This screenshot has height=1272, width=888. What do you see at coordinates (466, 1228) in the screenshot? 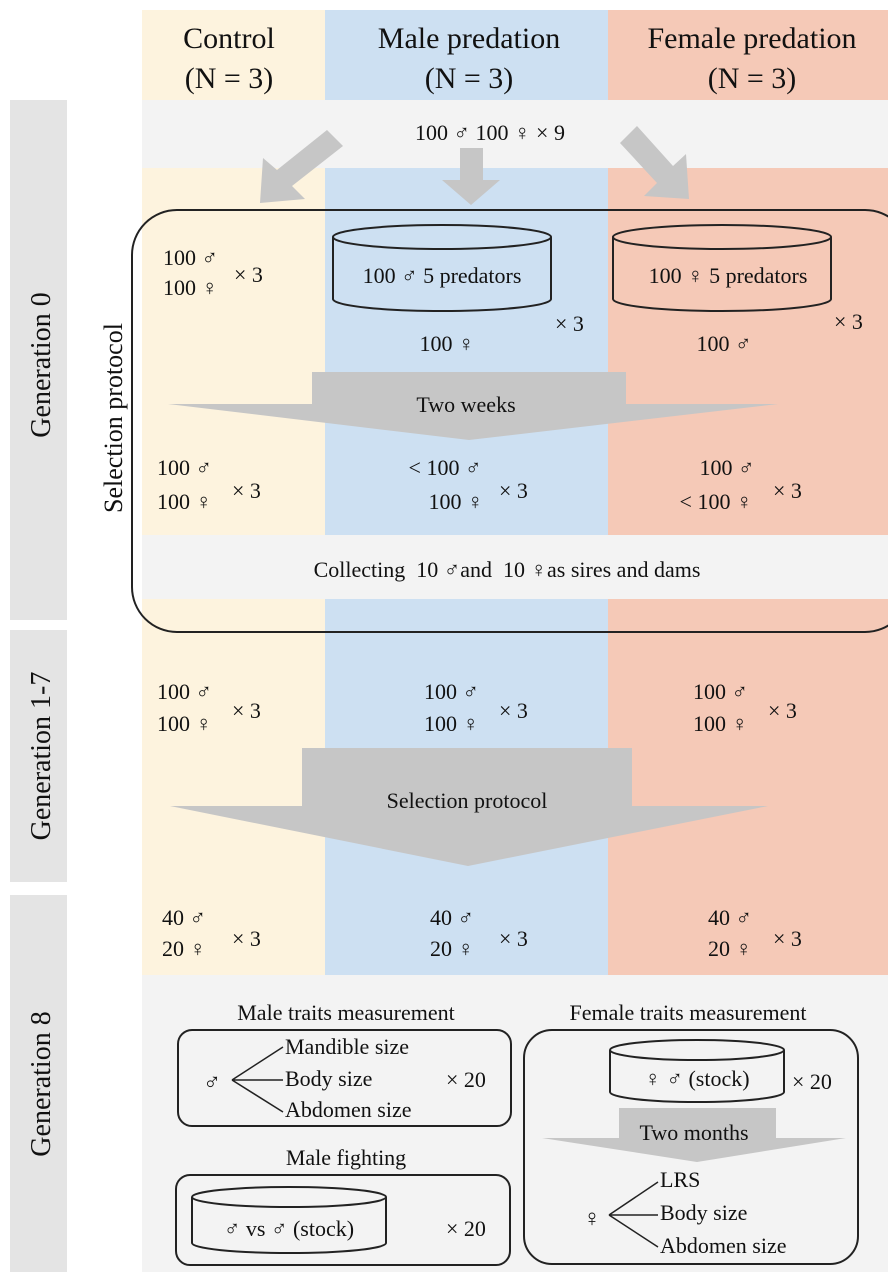
I see `male-fighting-times: × 20` at bounding box center [466, 1228].